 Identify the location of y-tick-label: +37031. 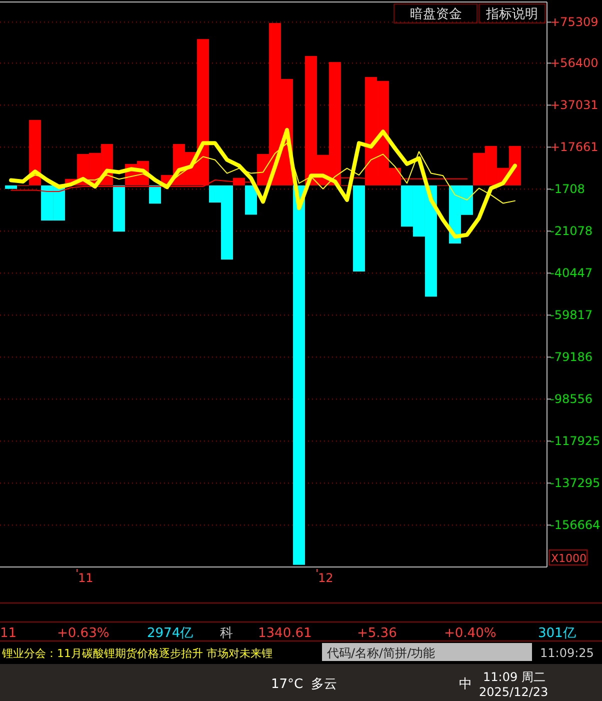
(574, 105).